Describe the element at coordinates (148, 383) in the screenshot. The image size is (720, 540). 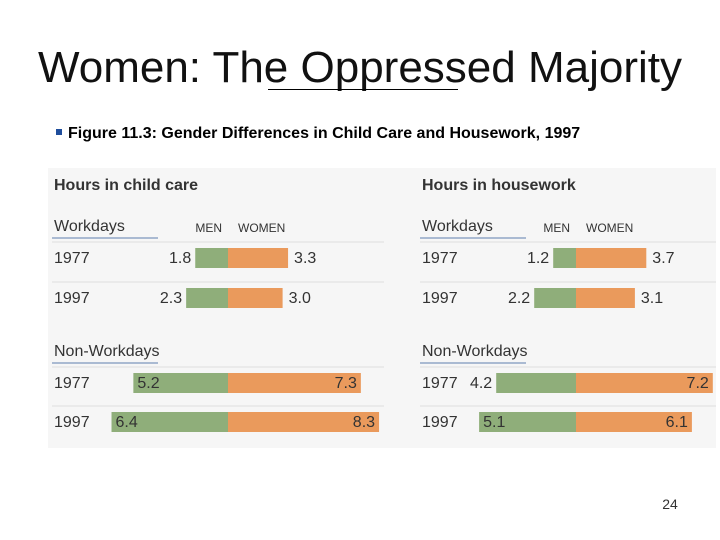
I see `hours-in-child-care-non-workdays-men-value: 5.2` at that location.